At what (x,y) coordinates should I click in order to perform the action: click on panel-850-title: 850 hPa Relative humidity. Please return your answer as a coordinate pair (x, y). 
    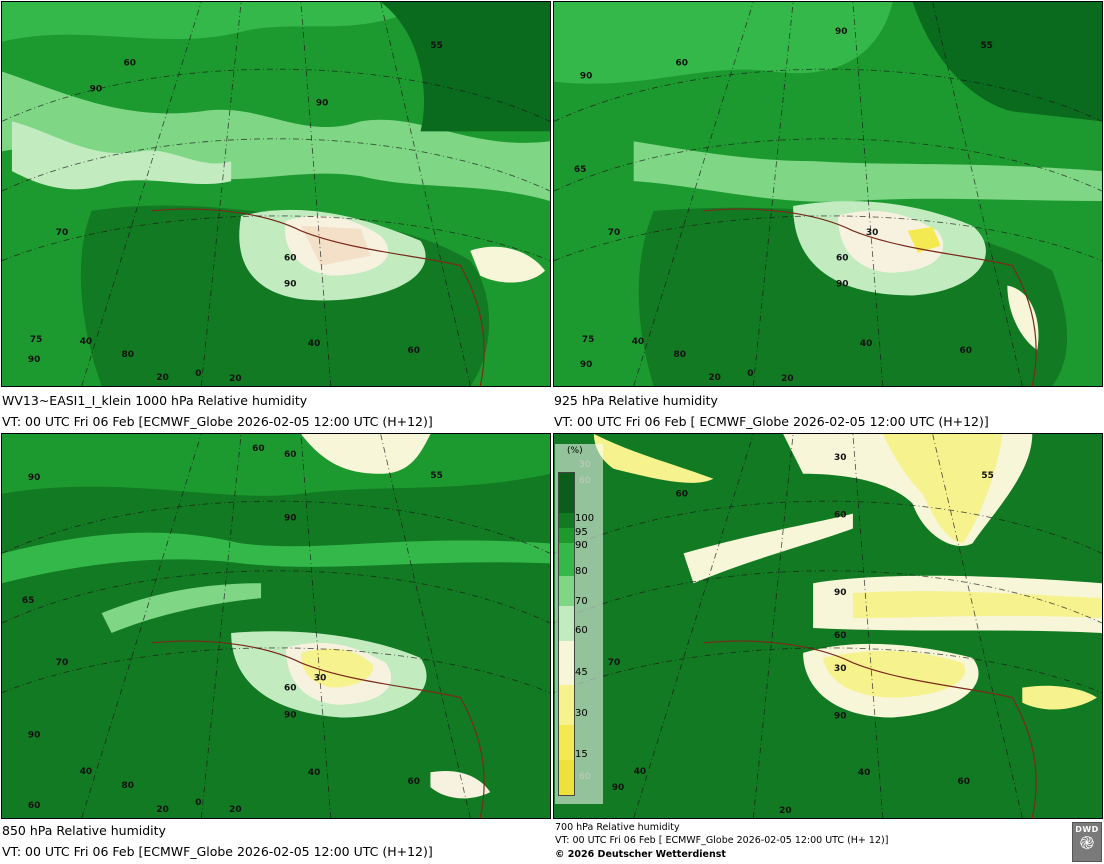
    Looking at the image, I should click on (84, 830).